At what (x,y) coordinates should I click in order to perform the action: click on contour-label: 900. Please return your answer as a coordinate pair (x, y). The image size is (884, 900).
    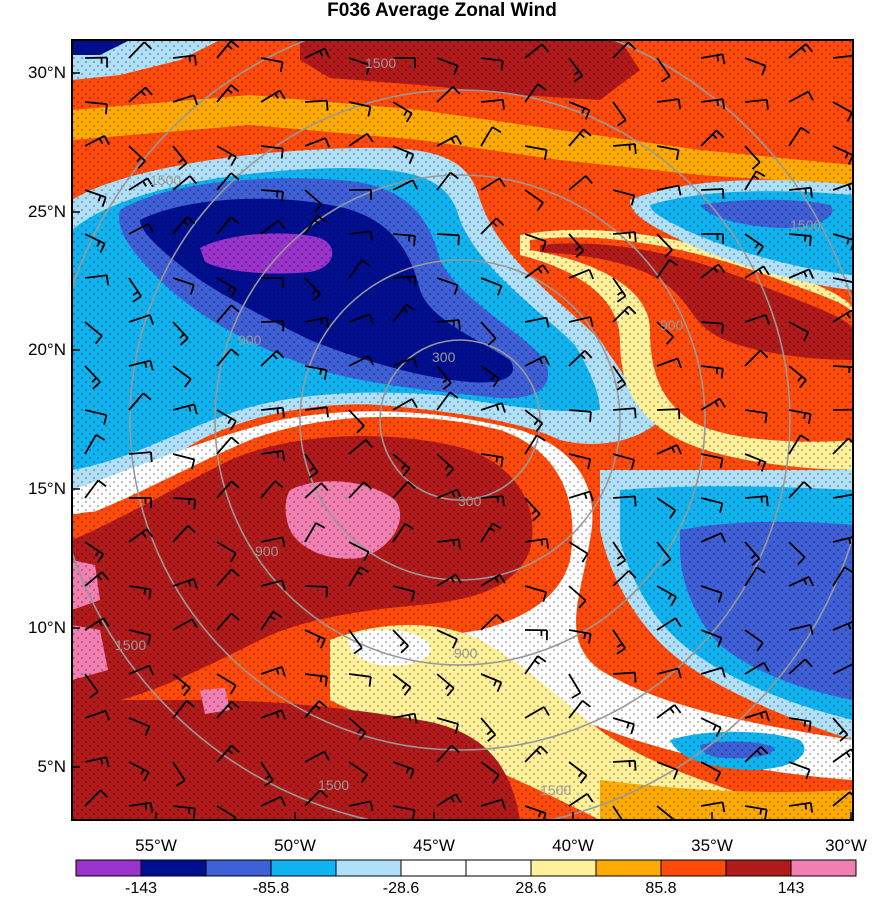
    Looking at the image, I should click on (466, 653).